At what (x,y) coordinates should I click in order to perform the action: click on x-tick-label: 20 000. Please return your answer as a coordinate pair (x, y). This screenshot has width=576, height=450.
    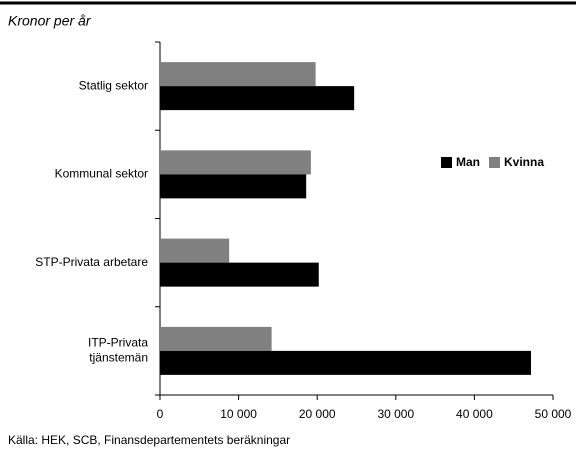
    Looking at the image, I should click on (317, 414).